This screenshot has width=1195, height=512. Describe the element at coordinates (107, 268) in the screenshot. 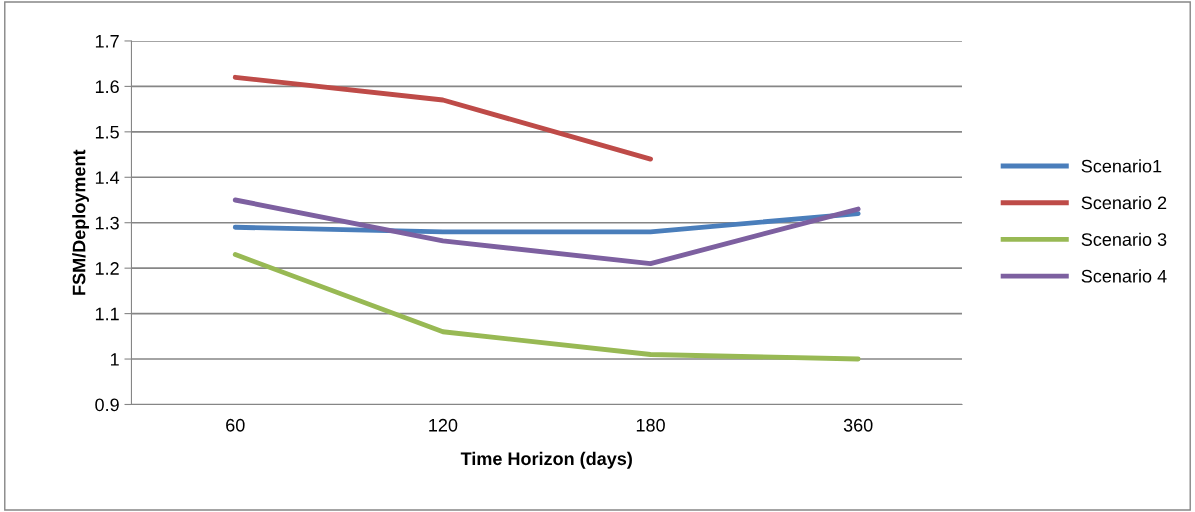

I see `y-tick-label: 1.2` at that location.